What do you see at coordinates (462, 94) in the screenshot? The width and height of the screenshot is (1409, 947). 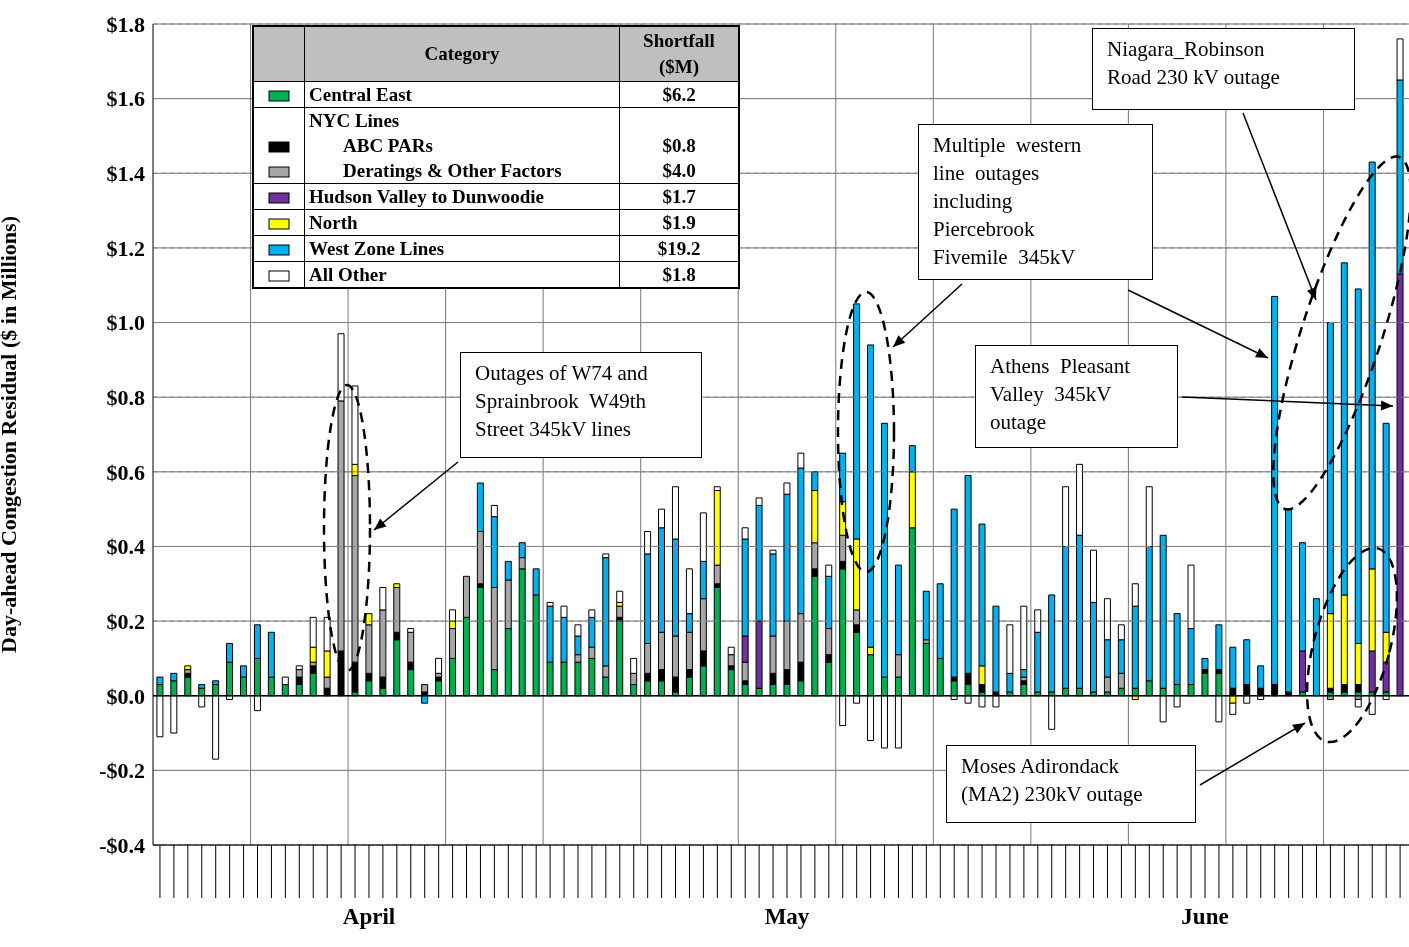 I see `legend-label: Central East` at bounding box center [462, 94].